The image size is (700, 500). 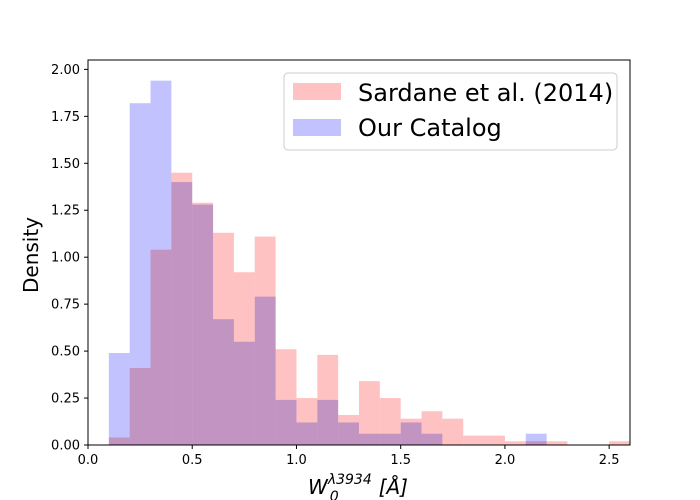 I want to click on legend-swatch-catalog, so click(x=317, y=127).